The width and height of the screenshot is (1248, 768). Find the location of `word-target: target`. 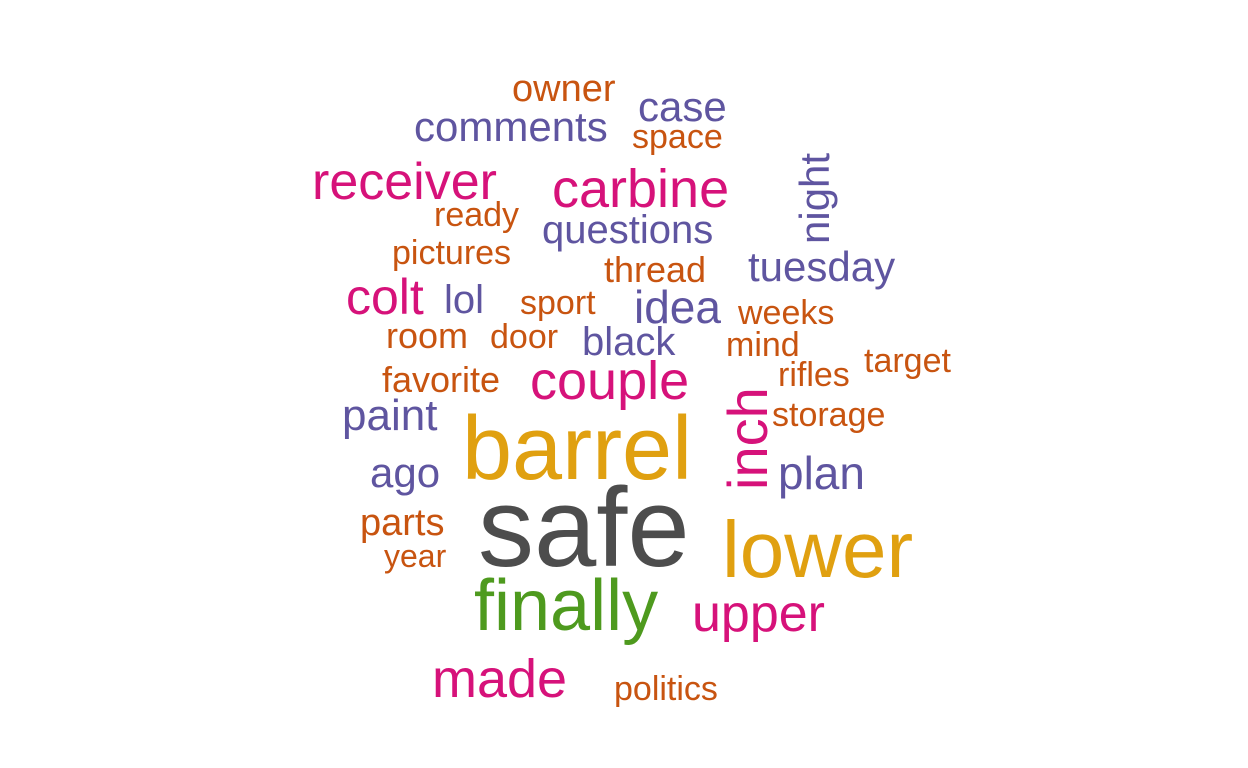

word-target: target is located at coordinates (907, 361).